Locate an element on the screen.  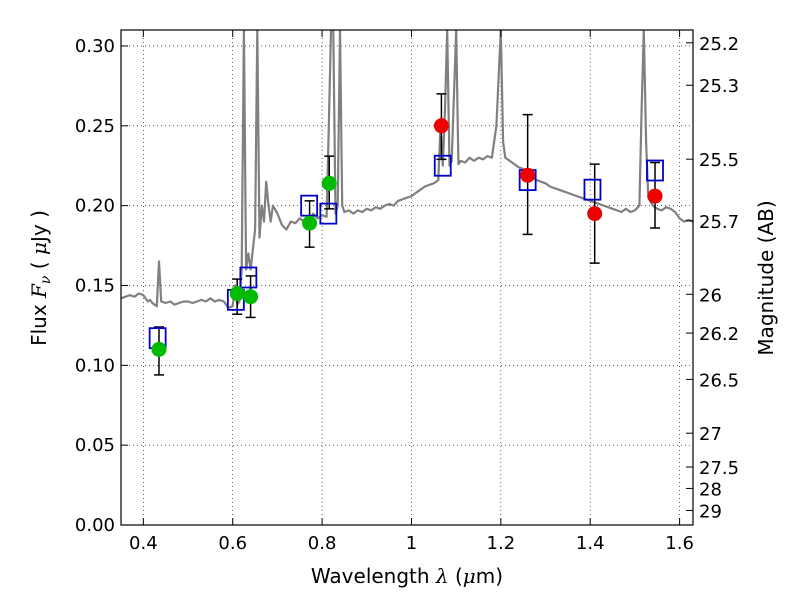
right-axis-label: Magnitude (AB) is located at coordinates (766, 277).